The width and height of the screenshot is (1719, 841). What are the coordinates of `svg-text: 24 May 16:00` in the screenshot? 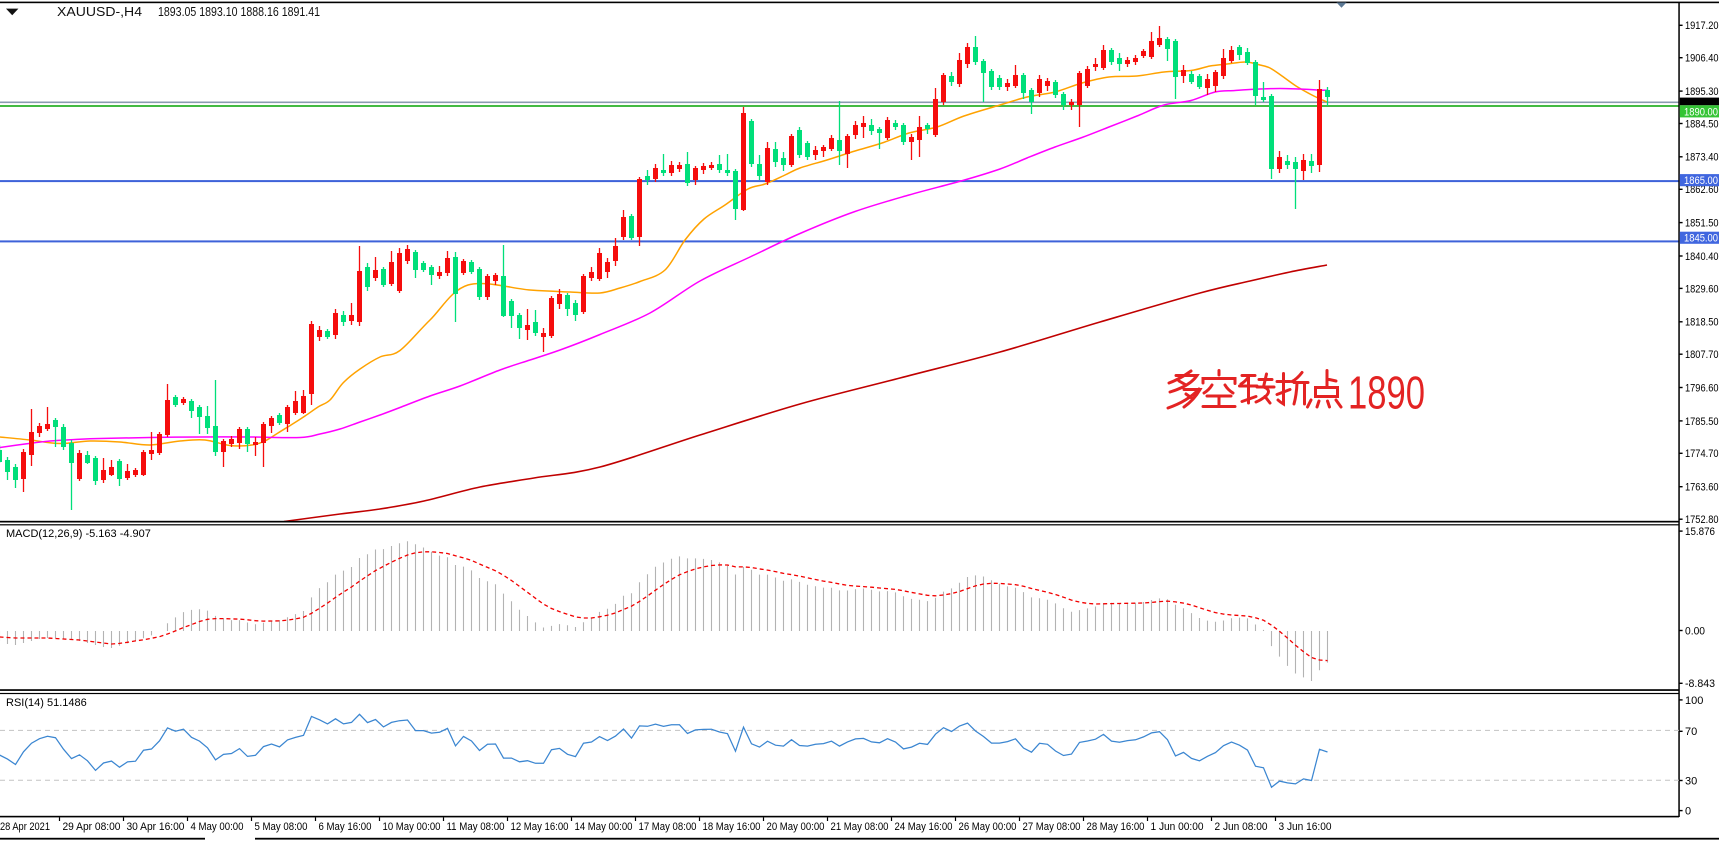 It's located at (924, 827).